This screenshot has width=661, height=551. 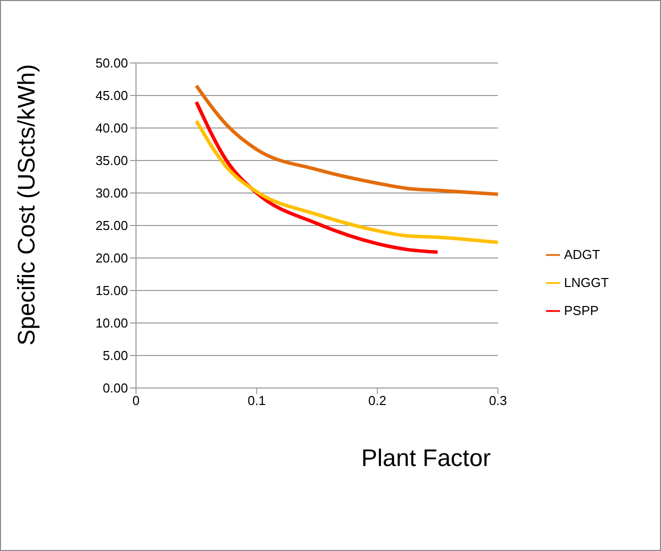 What do you see at coordinates (111, 63) in the screenshot?
I see `y-tick-label: 50.00` at bounding box center [111, 63].